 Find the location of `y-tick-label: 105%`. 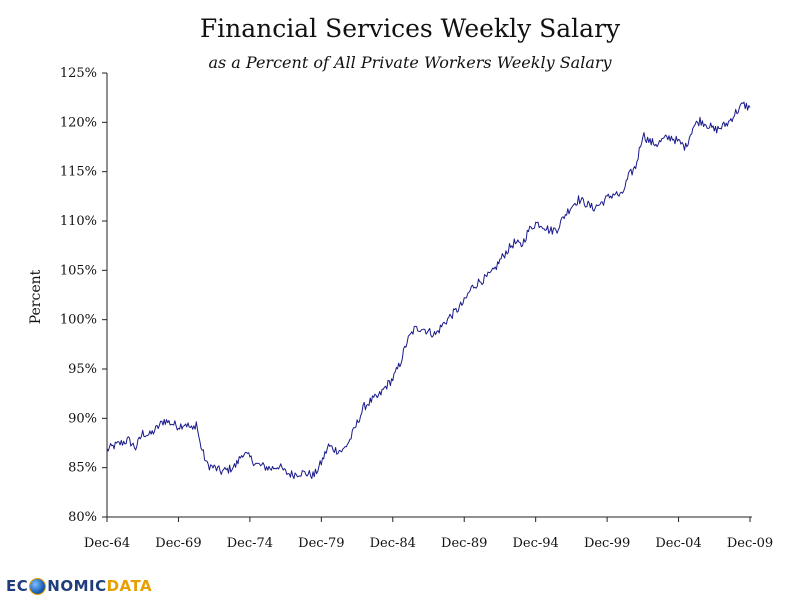

y-tick-label: 105% is located at coordinates (78, 270).